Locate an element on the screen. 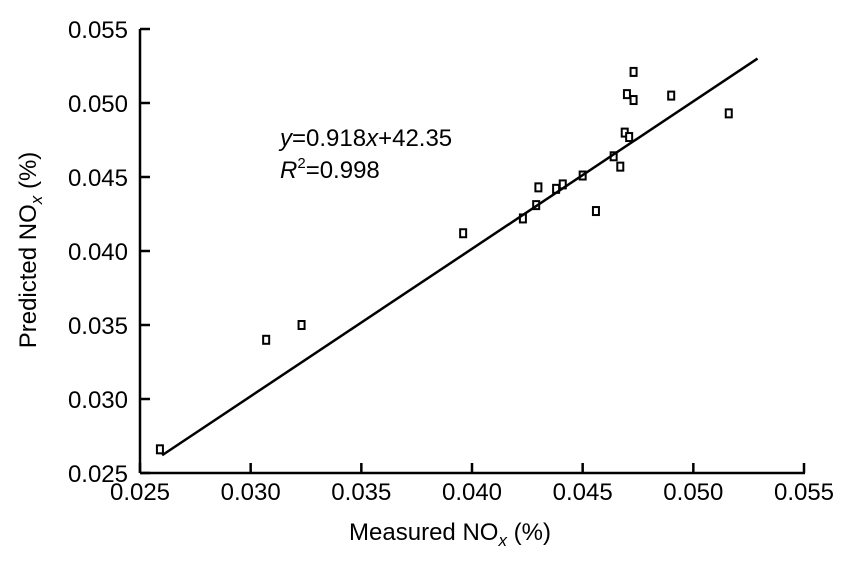  x-tick-label: 0.055 is located at coordinates (804, 492).